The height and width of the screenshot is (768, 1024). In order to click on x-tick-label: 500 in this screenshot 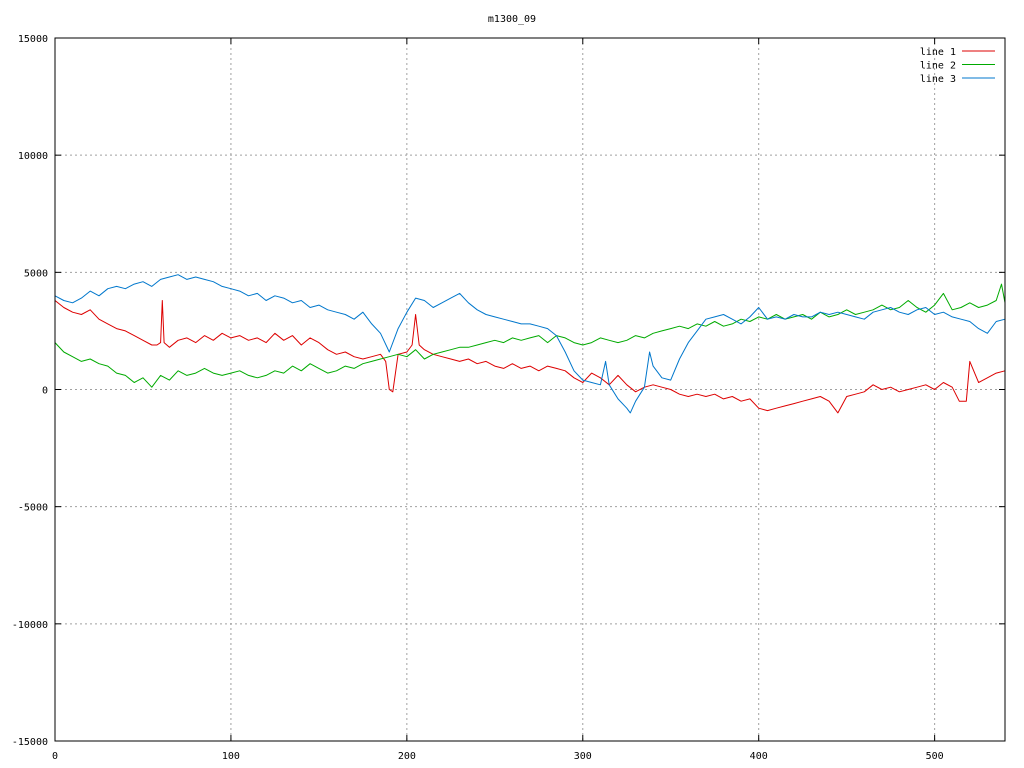, I will do `click(935, 756)`.